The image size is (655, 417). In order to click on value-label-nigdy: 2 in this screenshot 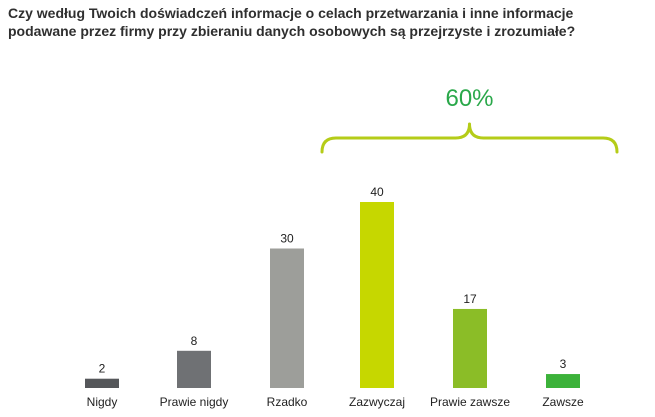, I will do `click(102, 369)`.